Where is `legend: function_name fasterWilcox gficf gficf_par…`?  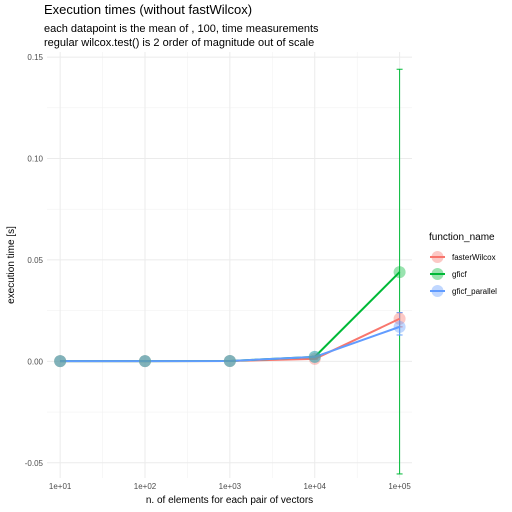
legend: function_name fasterWilcox gficf gficf_par… is located at coordinates (463, 265).